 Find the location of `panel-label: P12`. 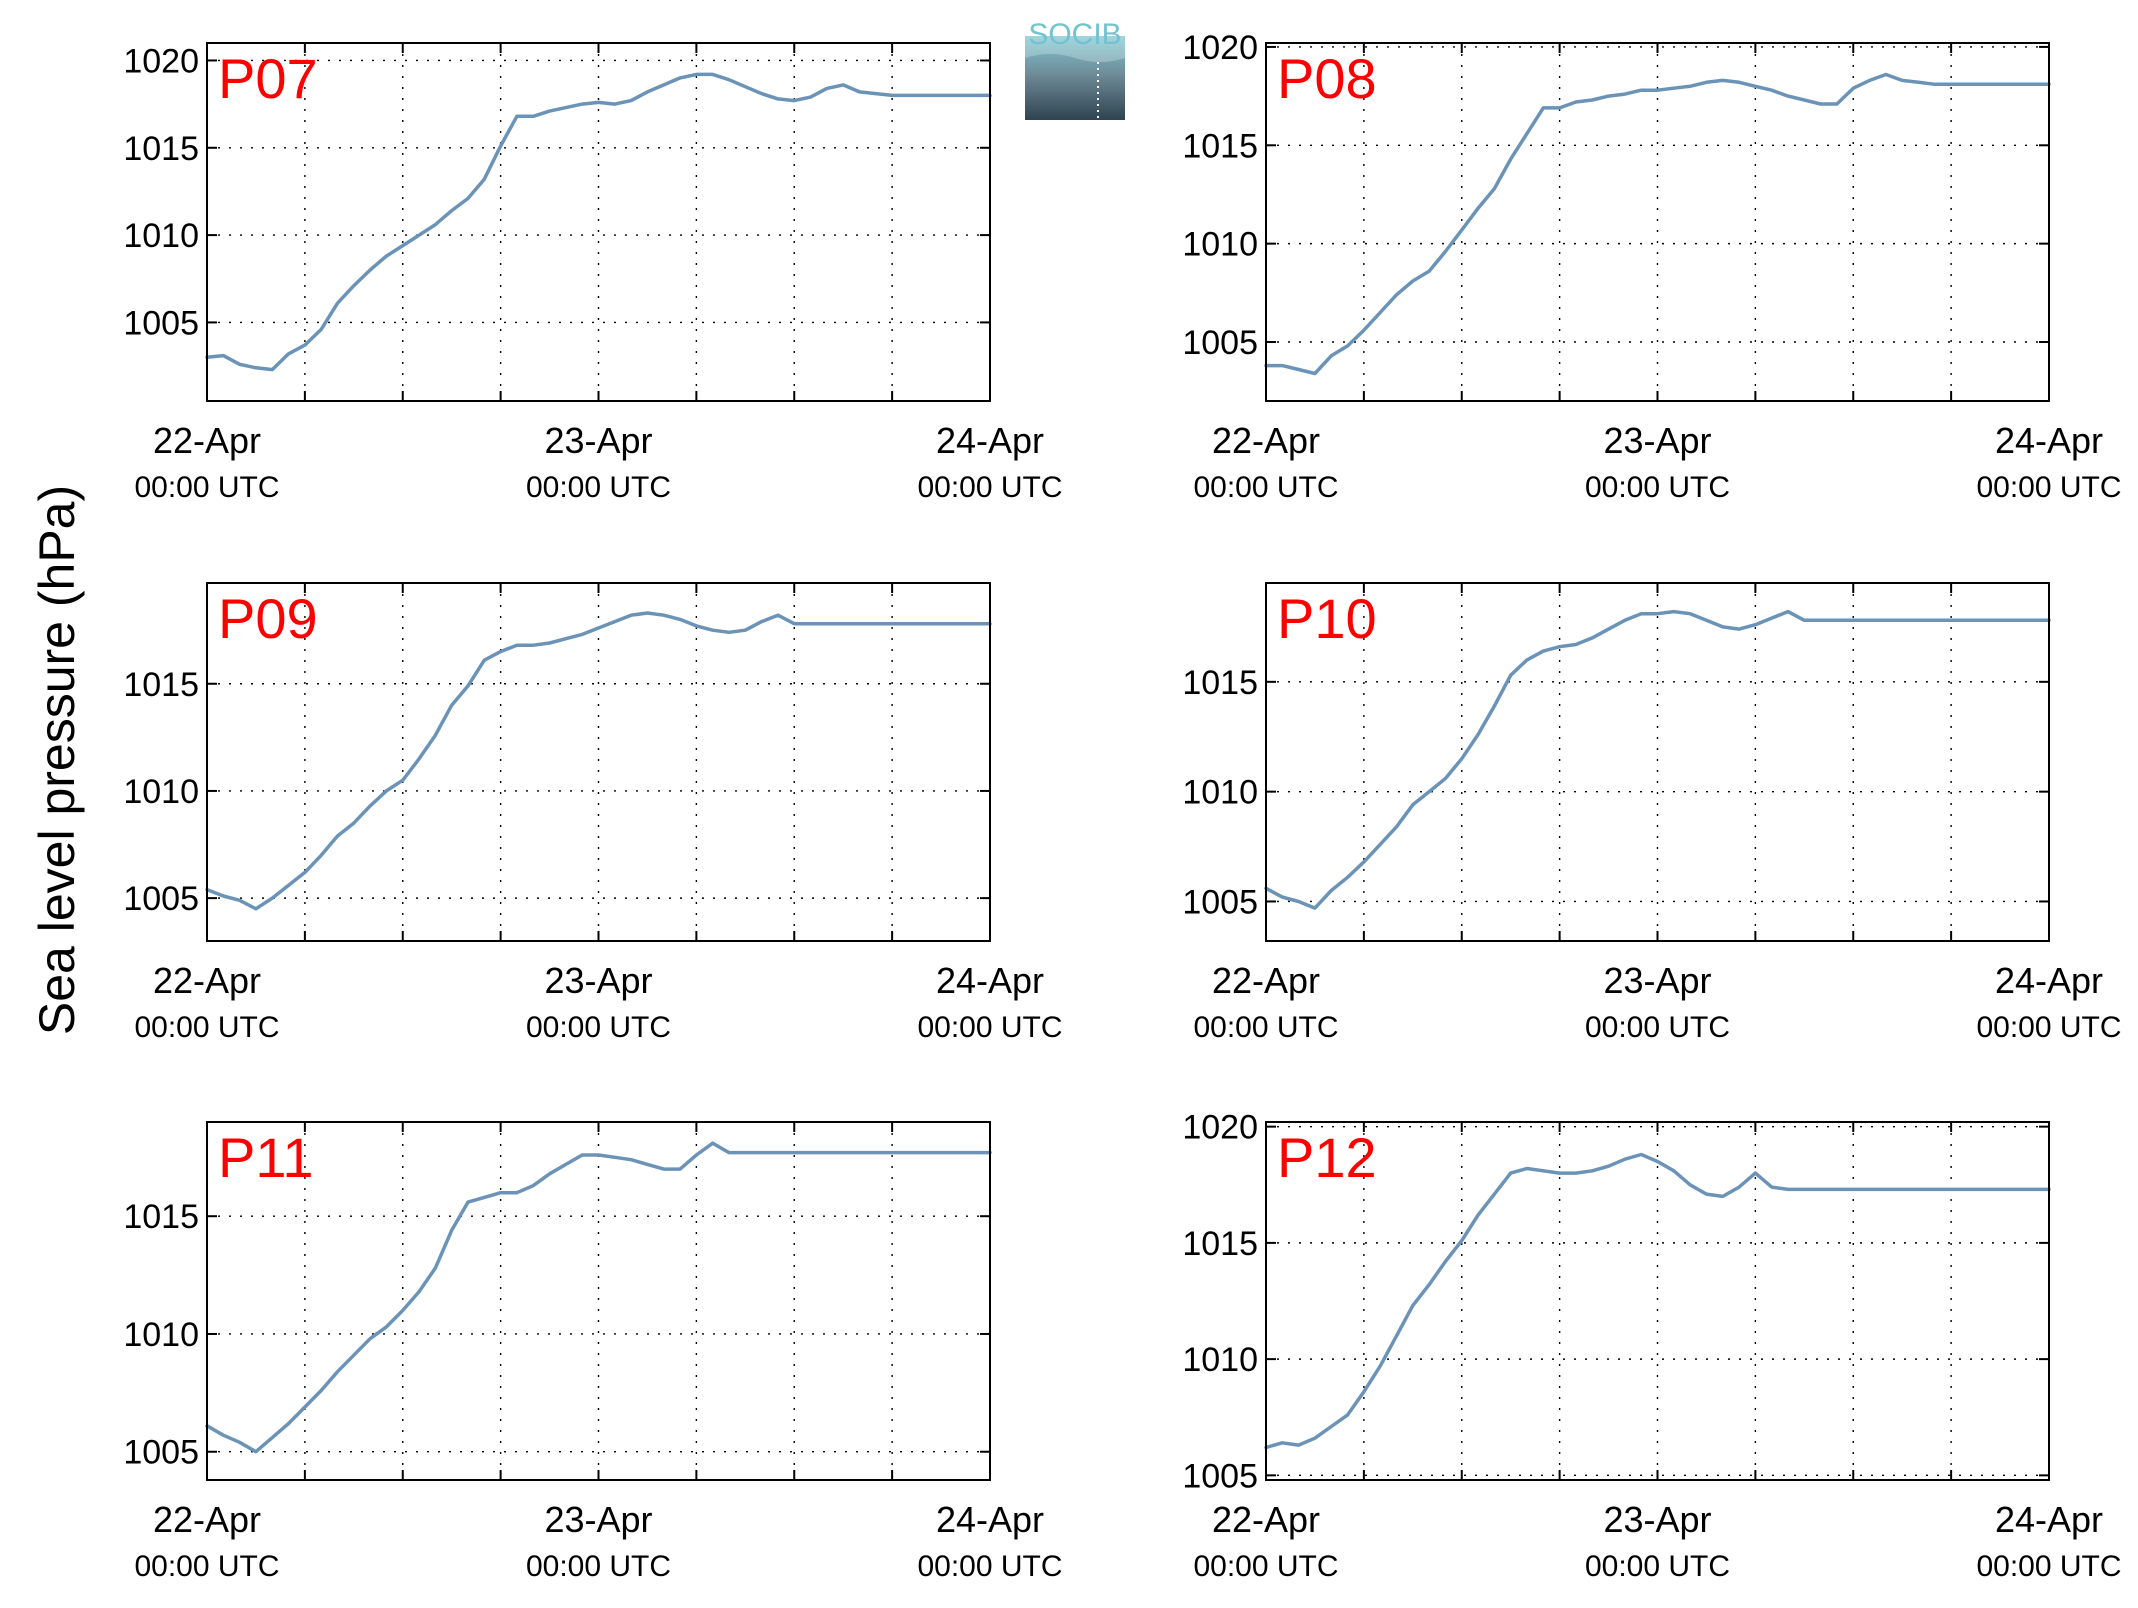

panel-label: P12 is located at coordinates (1327, 1157).